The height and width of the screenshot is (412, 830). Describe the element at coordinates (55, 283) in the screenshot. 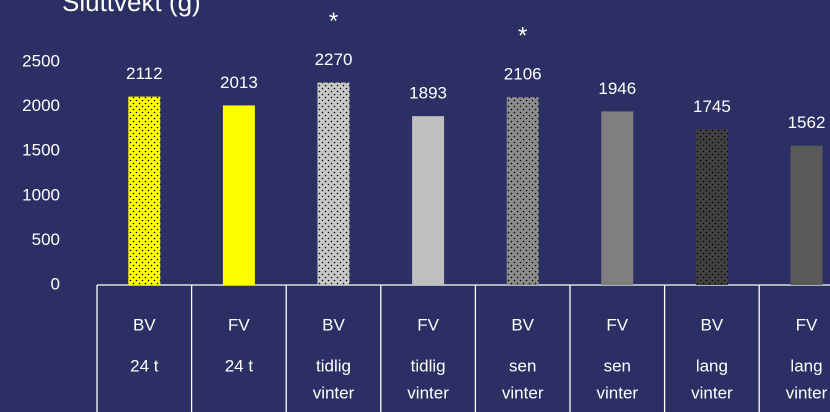

I see `y-tick-label: 0` at that location.